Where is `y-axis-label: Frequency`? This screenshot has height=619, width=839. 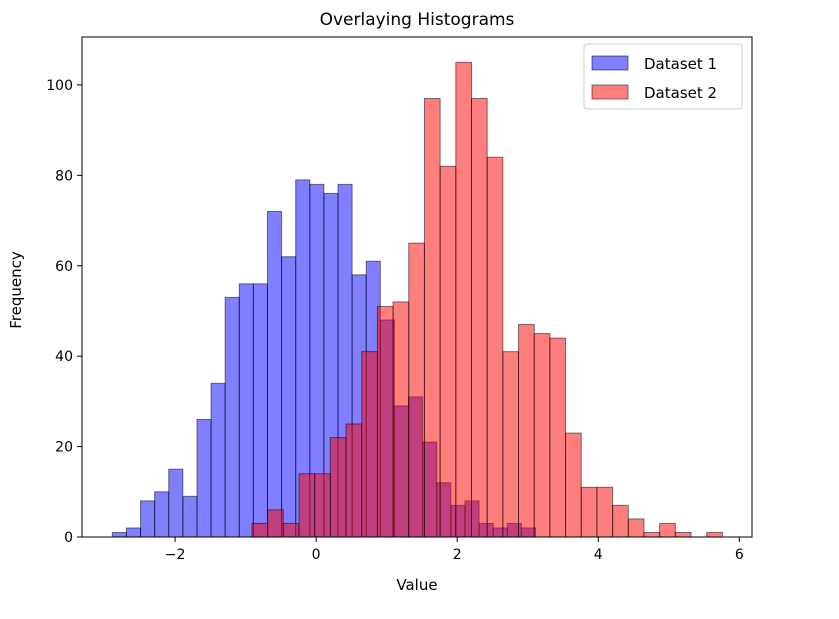
y-axis-label: Frequency is located at coordinates (16, 290).